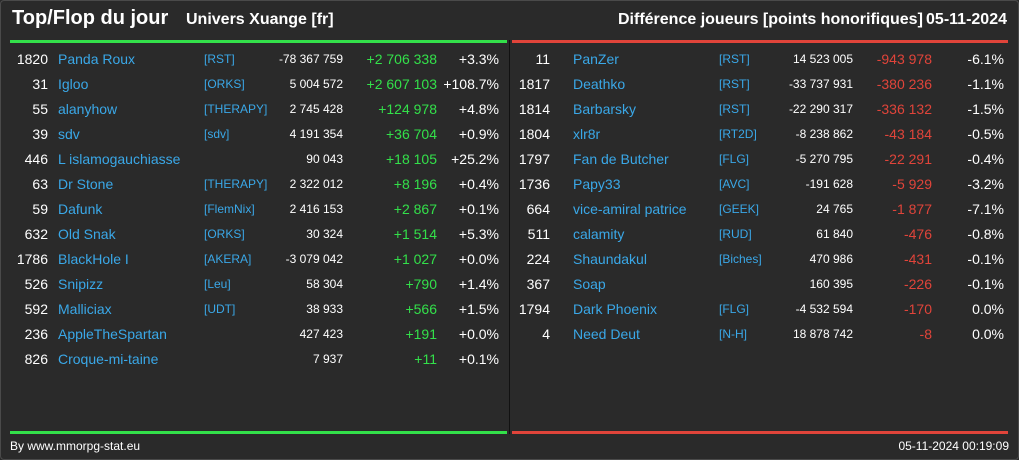  Describe the element at coordinates (316, 209) in the screenshot. I see `player-points: 2 416 153` at that location.